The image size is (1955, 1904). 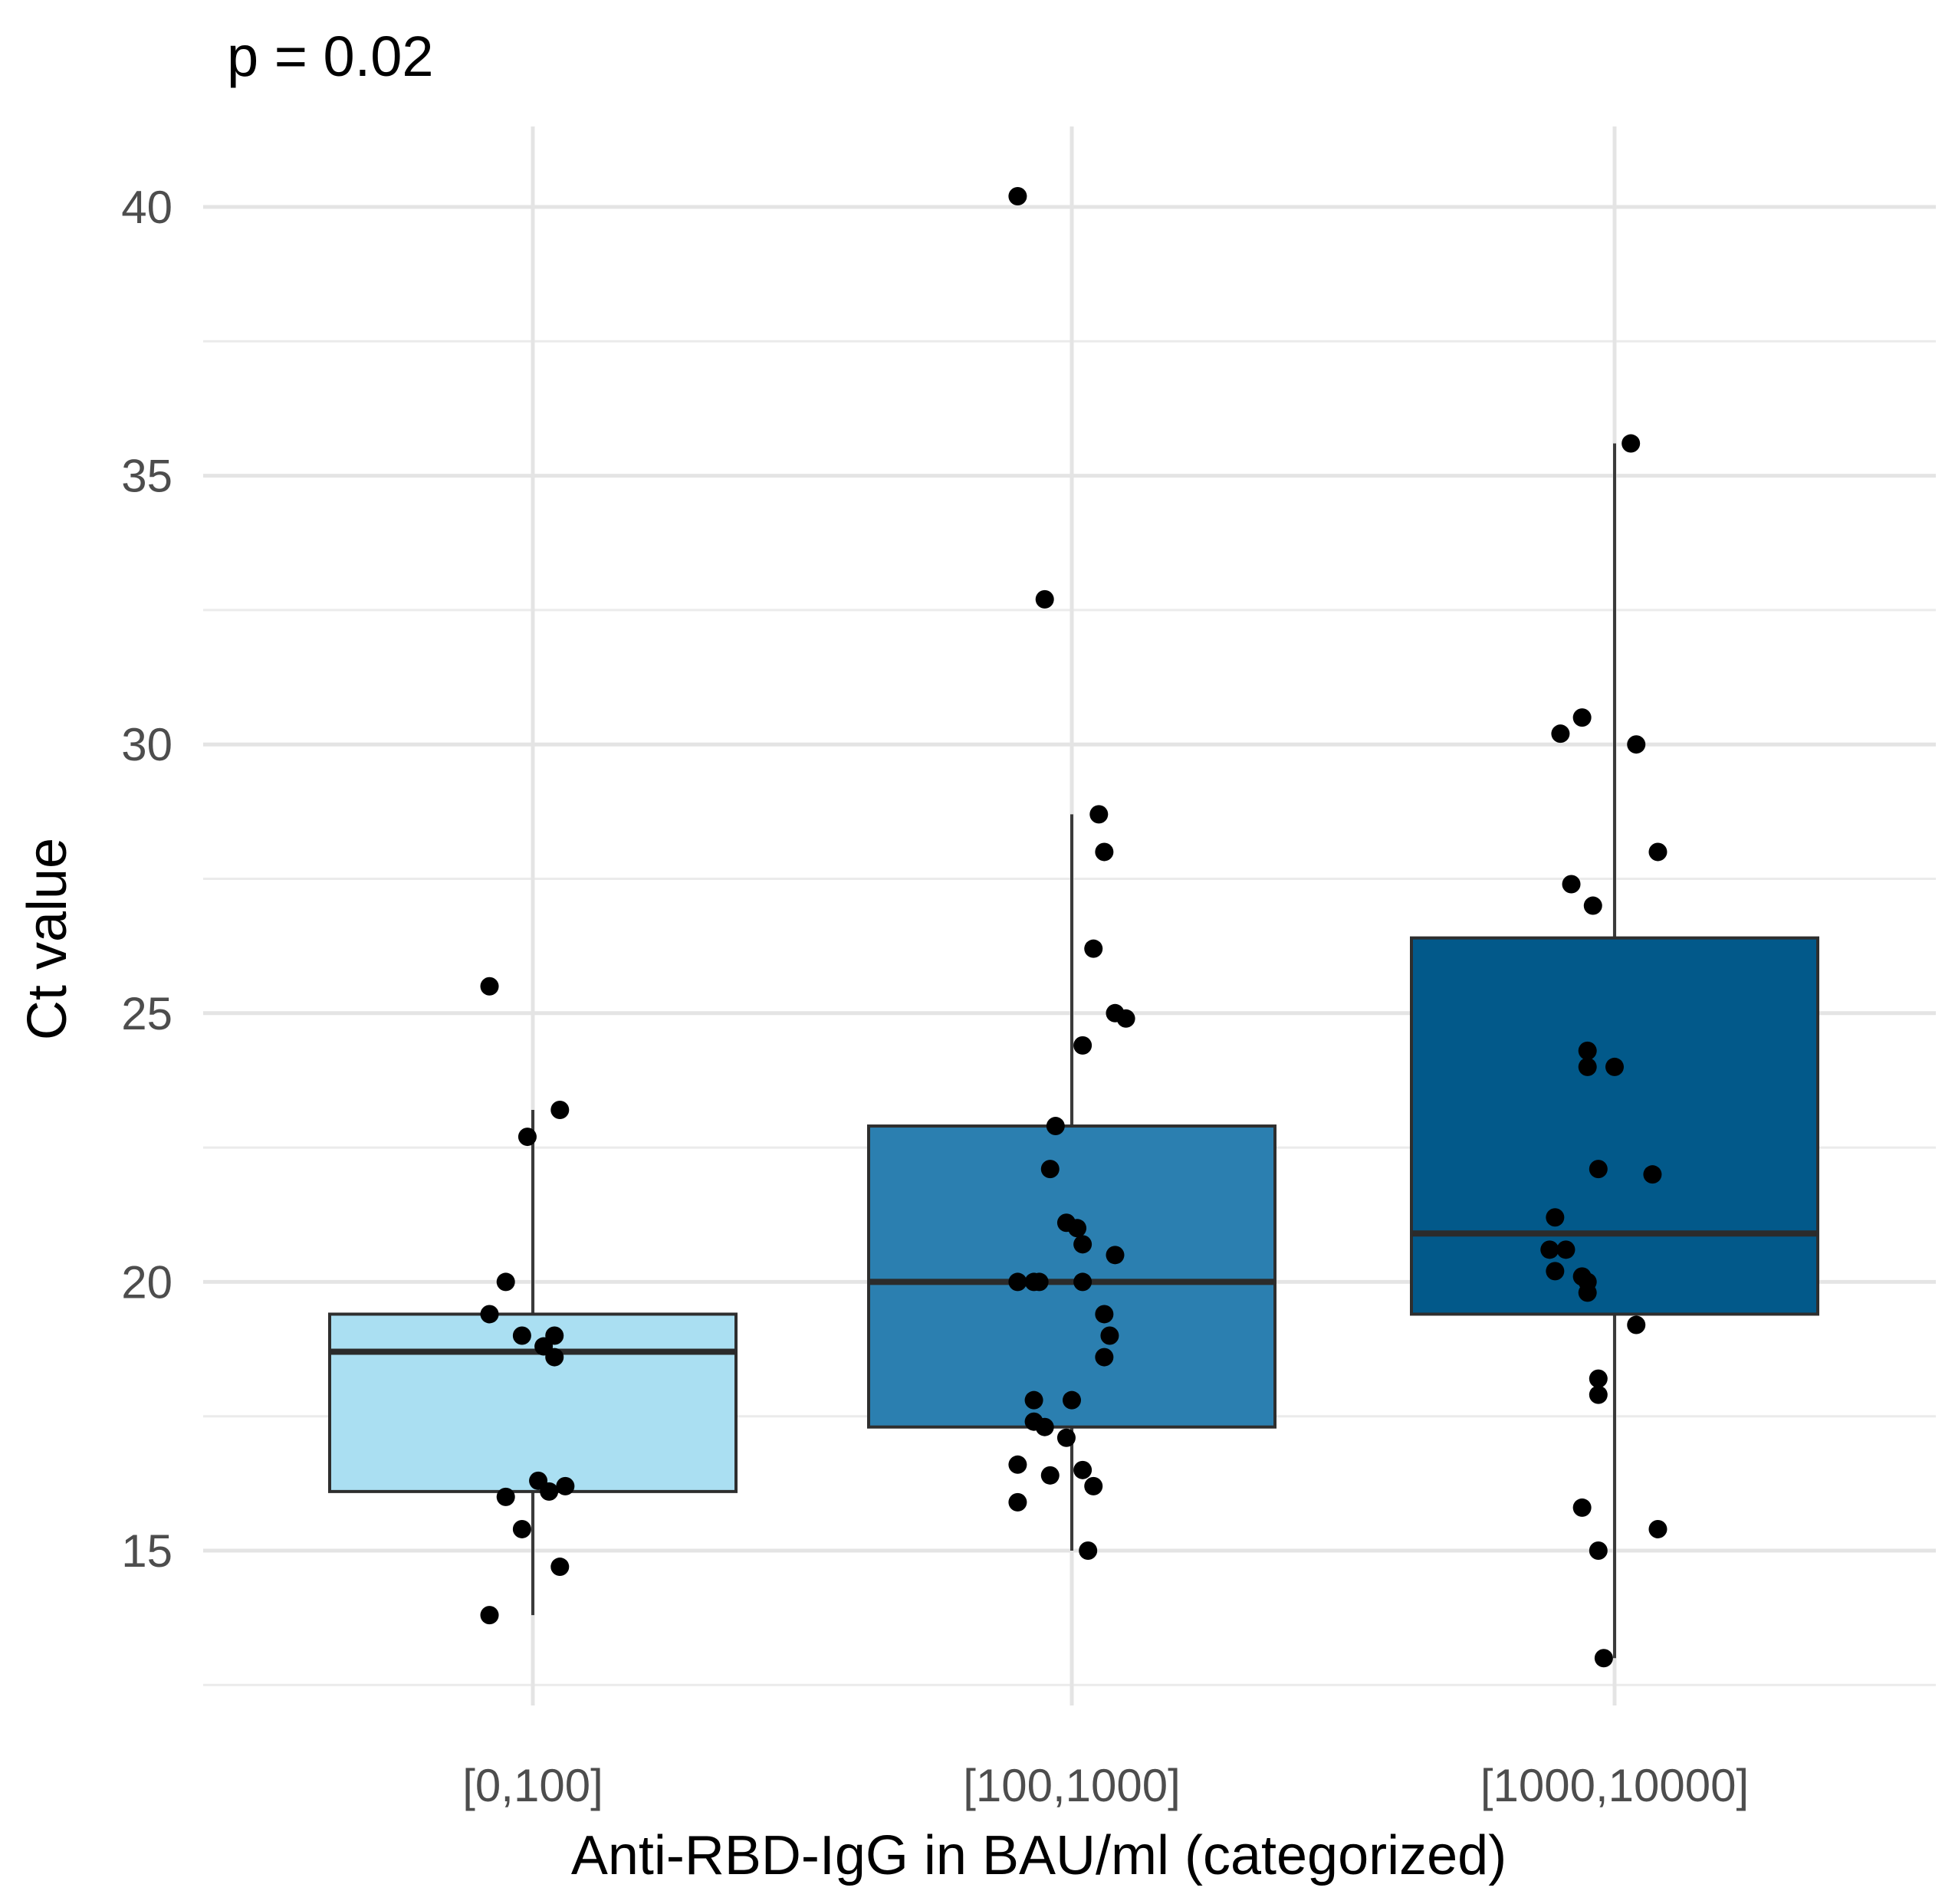 I want to click on x-tick-labels: [0,100] [100,1000] [1000,10000], so click(x=1106, y=1785).